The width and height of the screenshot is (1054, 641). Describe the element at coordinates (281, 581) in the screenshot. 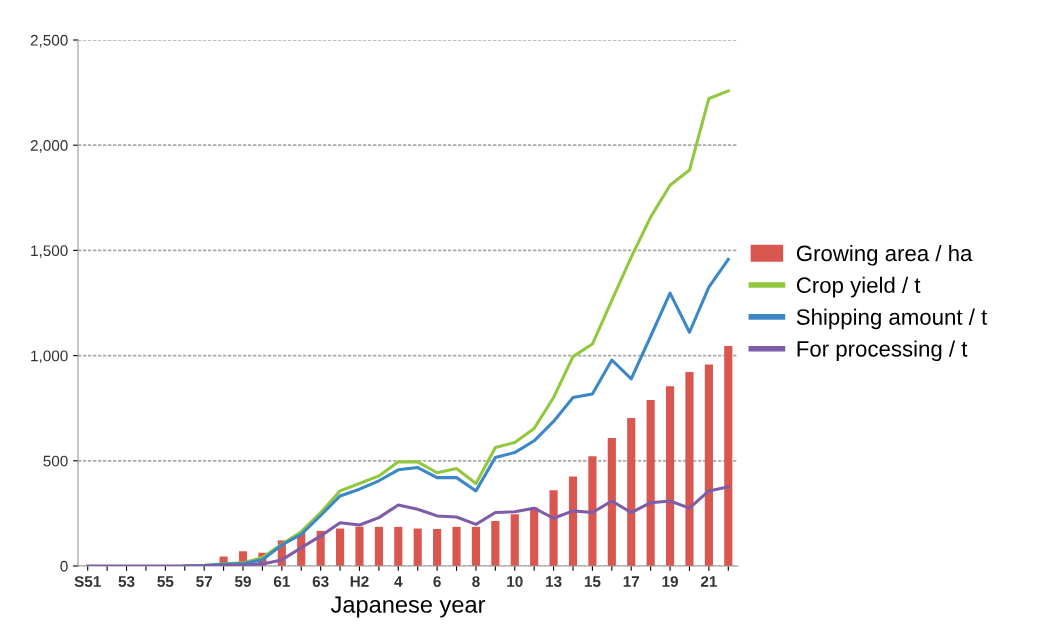

I see `x-tick-label: 61` at that location.